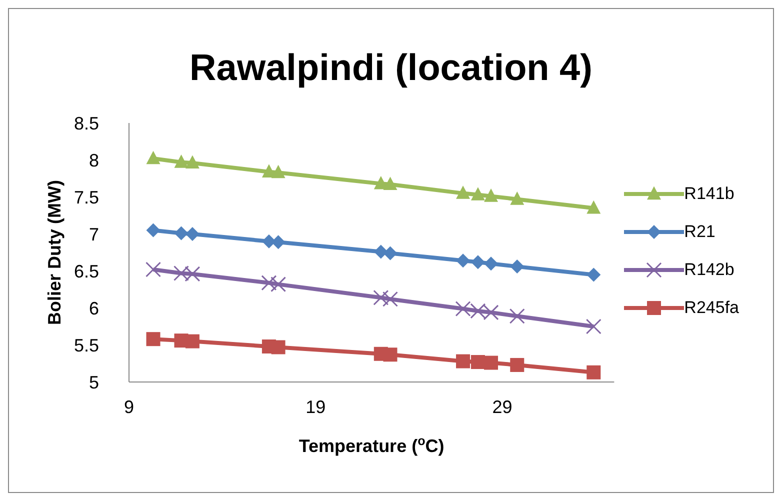 The width and height of the screenshot is (782, 501). What do you see at coordinates (371, 445) in the screenshot?
I see `x-axis-title: Temperature ($^{o}$C)` at bounding box center [371, 445].